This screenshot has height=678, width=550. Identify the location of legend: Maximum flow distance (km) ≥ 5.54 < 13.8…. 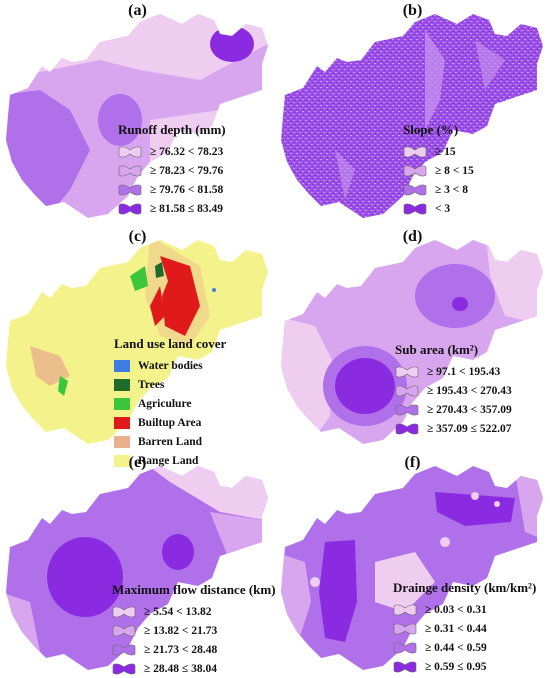
(194, 630).